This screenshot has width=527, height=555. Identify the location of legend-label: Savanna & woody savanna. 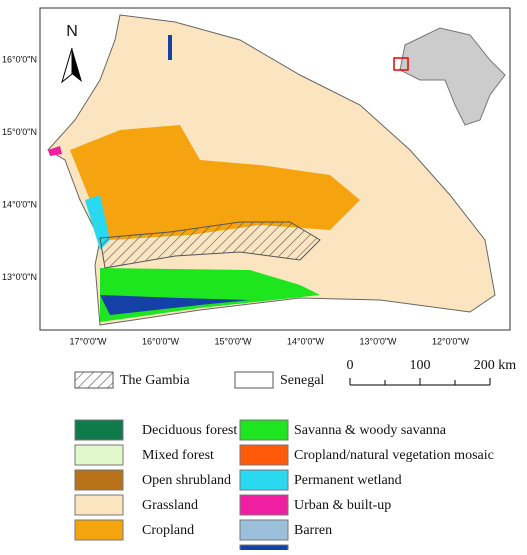
(370, 430).